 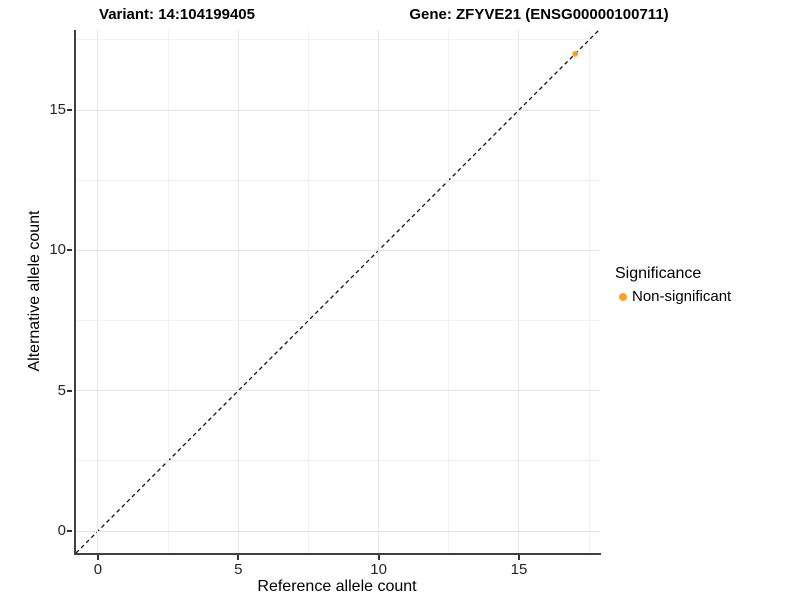 What do you see at coordinates (61, 390) in the screenshot?
I see `y-tick-label: 5` at bounding box center [61, 390].